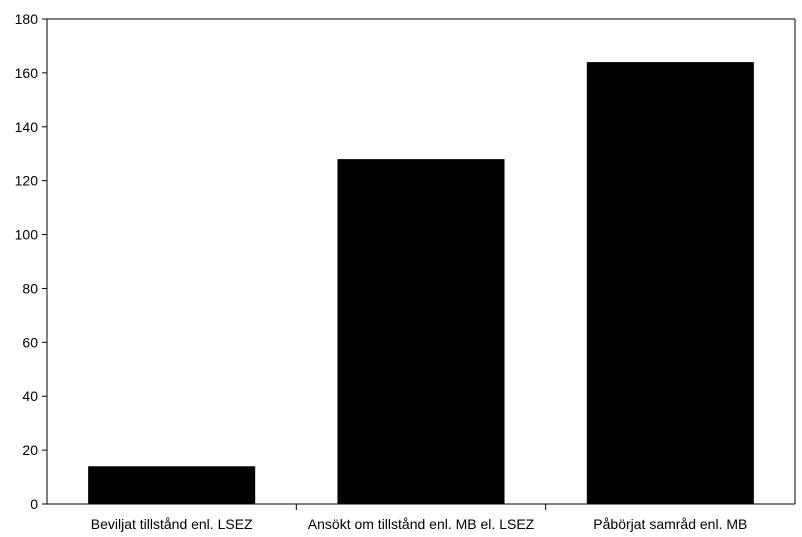 The height and width of the screenshot is (537, 802). What do you see at coordinates (30, 342) in the screenshot?
I see `y-tick-label: 60` at bounding box center [30, 342].